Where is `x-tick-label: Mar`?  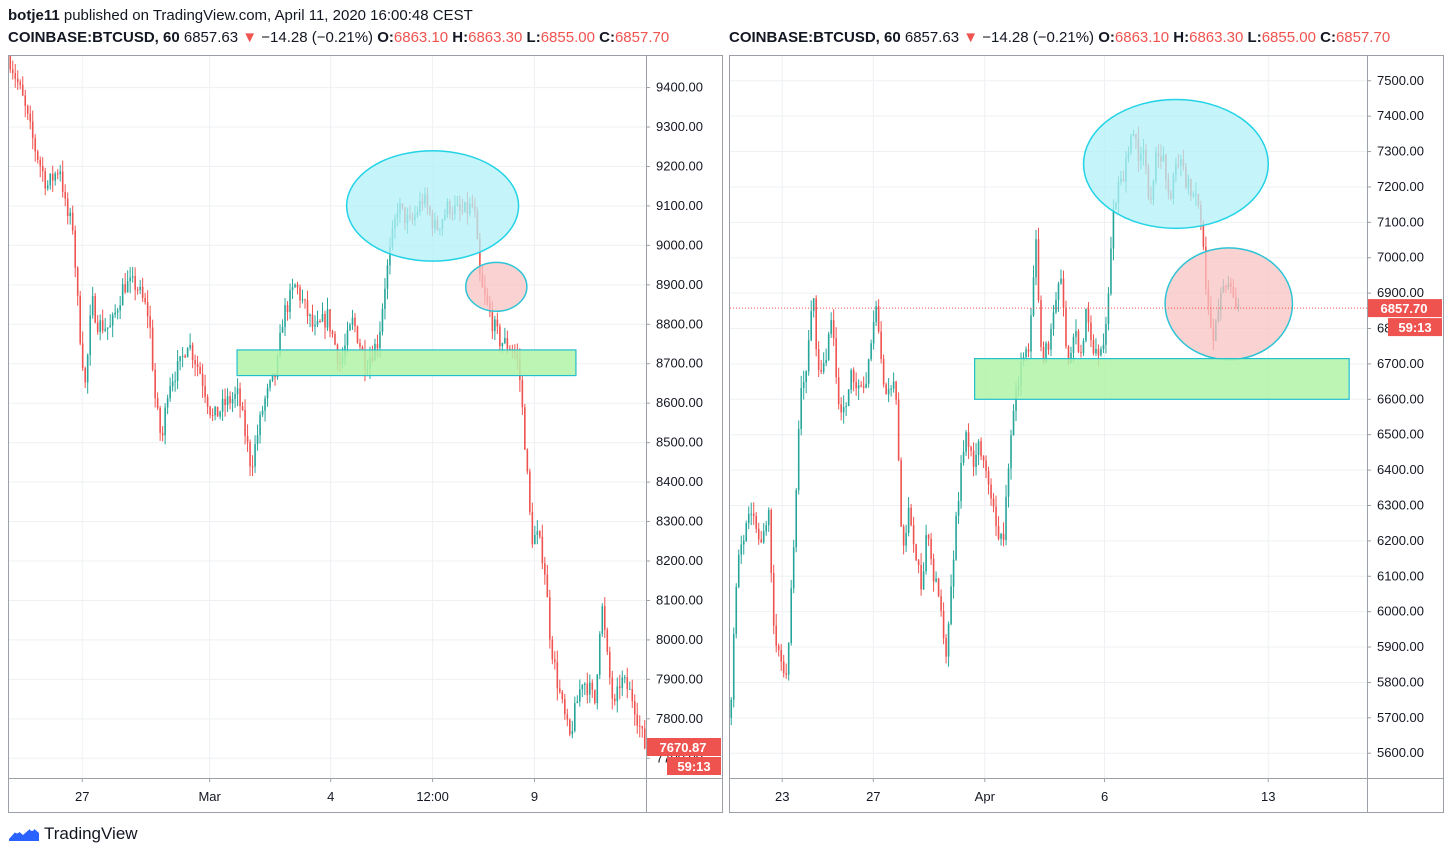
x-tick-label: Mar is located at coordinates (209, 796).